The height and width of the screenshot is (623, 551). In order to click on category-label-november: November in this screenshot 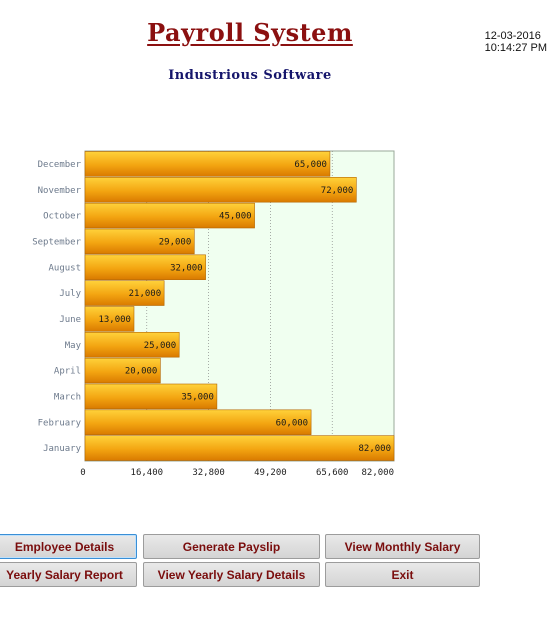, I will do `click(60, 191)`.